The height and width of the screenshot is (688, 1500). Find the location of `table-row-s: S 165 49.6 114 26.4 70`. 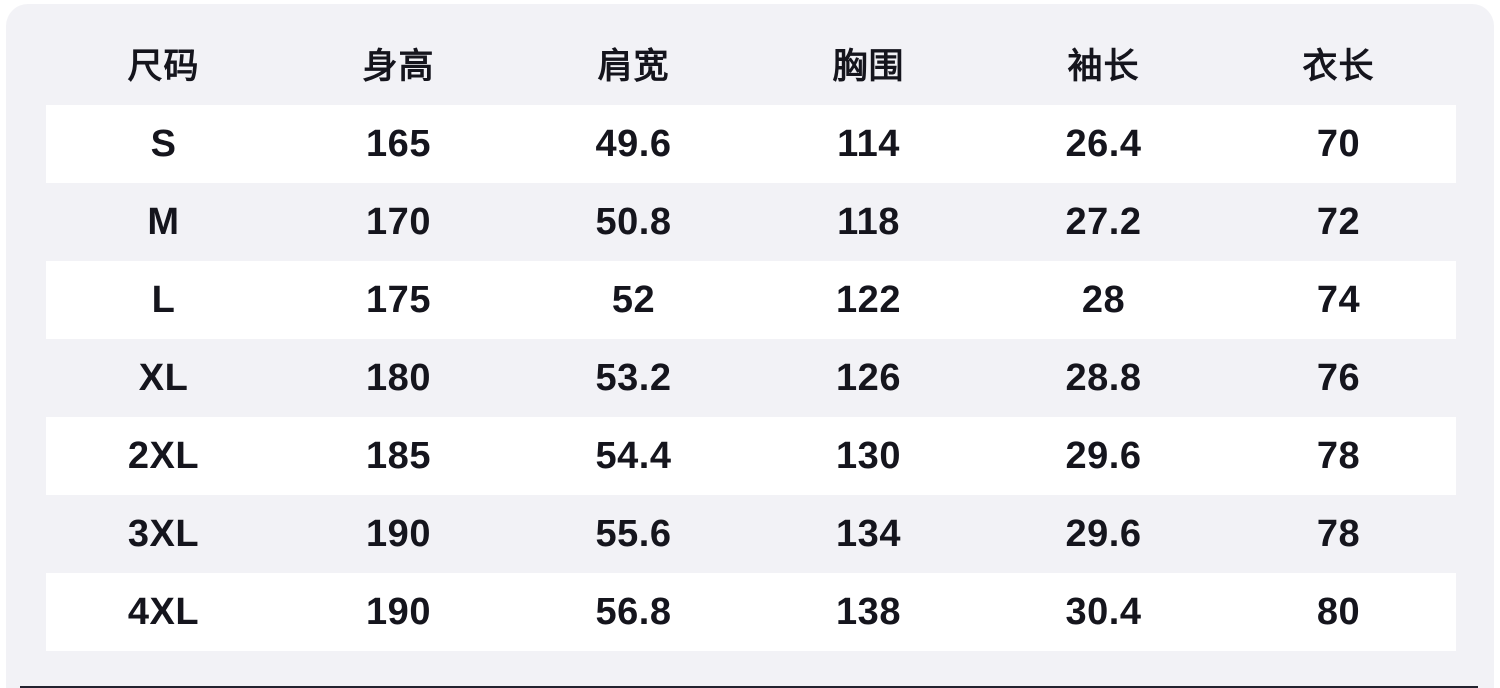

table-row-s: S 165 49.6 114 26.4 70 is located at coordinates (751, 144).